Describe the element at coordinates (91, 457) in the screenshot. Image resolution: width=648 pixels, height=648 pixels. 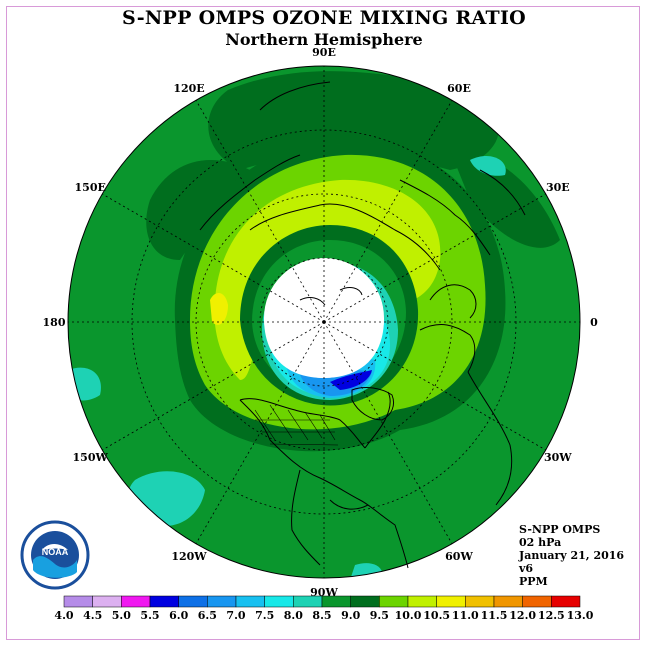
I see `longitude-label: 150W` at that location.